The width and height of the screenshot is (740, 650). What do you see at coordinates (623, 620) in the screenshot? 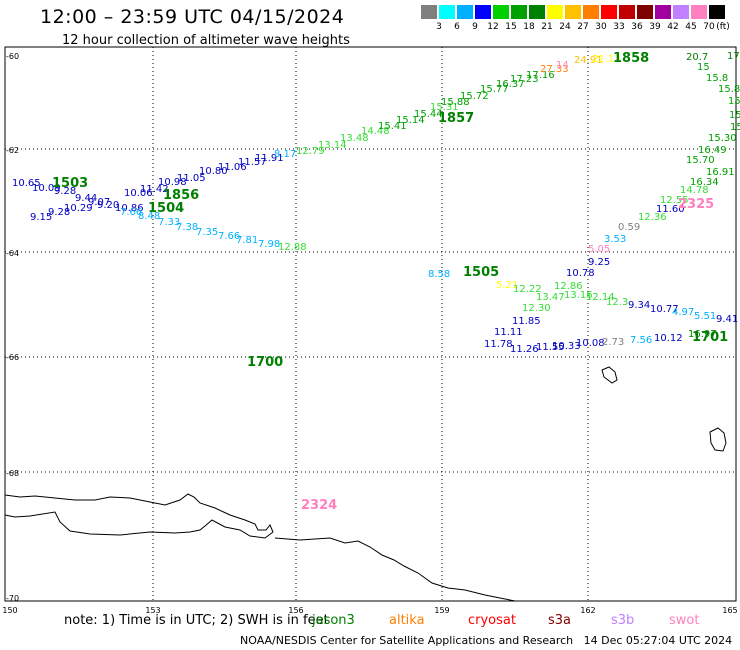
I see `satellite-s3b: s3b` at bounding box center [623, 620].